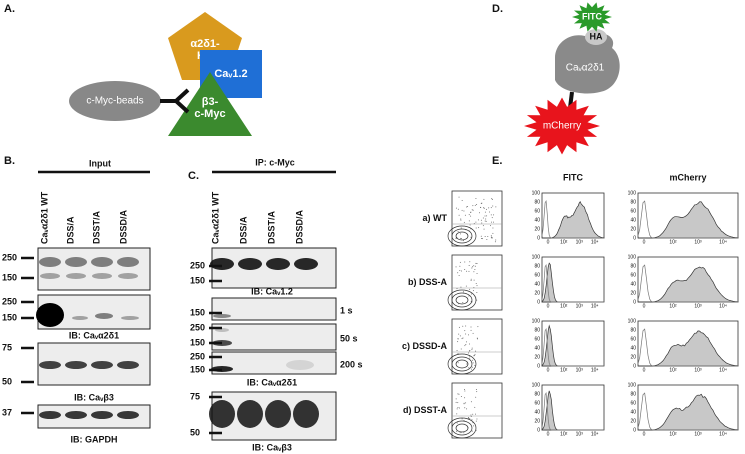 Image resolution: width=745 pixels, height=454 pixels. Describe the element at coordinates (210, 104) in the screenshot. I see `beta3-shape` at that location.